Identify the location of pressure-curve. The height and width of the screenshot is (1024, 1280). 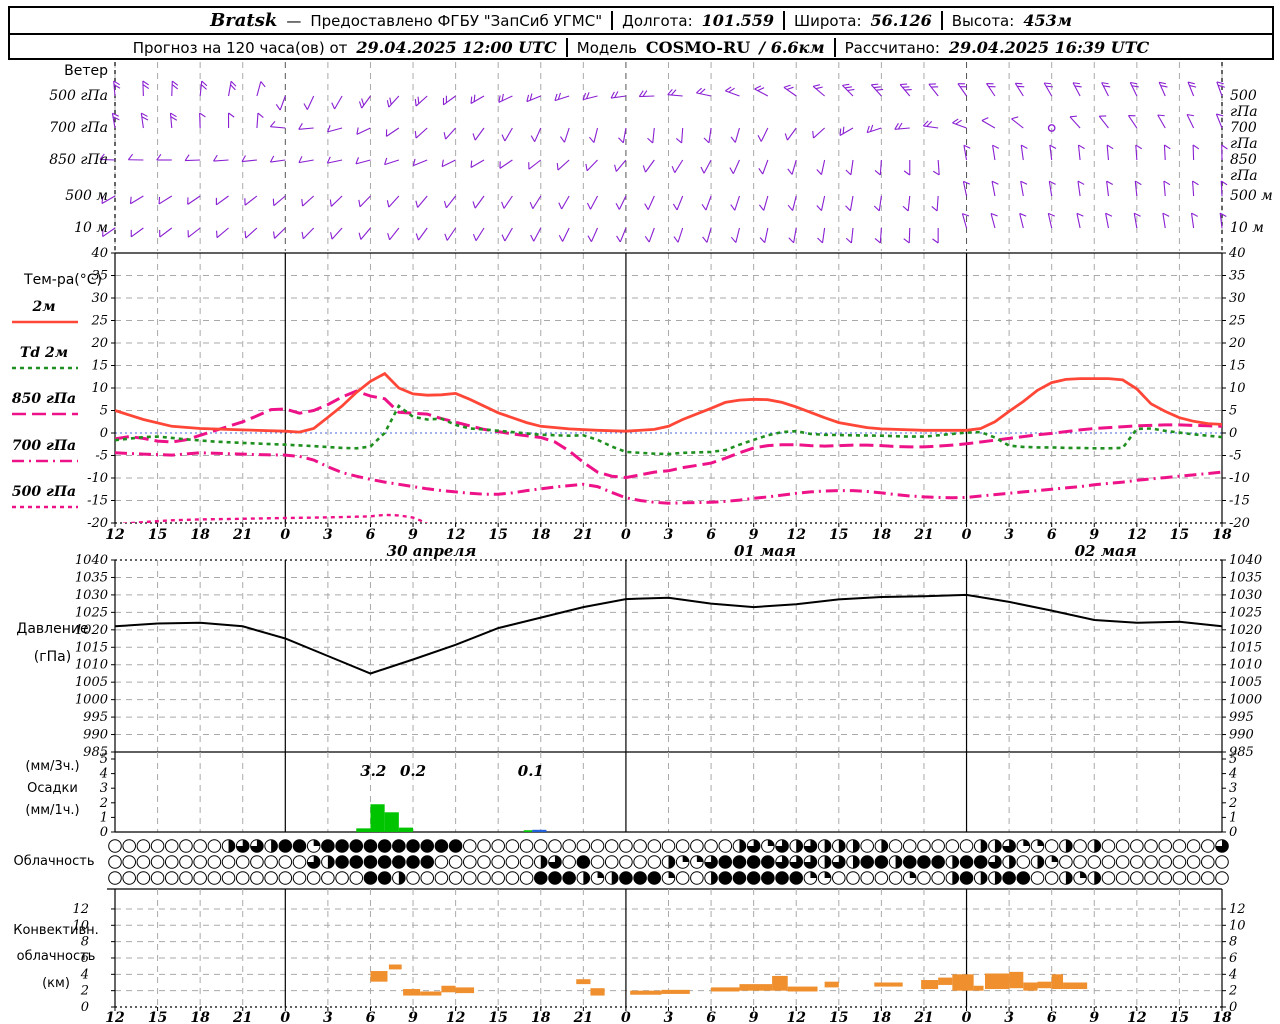
(668, 634).